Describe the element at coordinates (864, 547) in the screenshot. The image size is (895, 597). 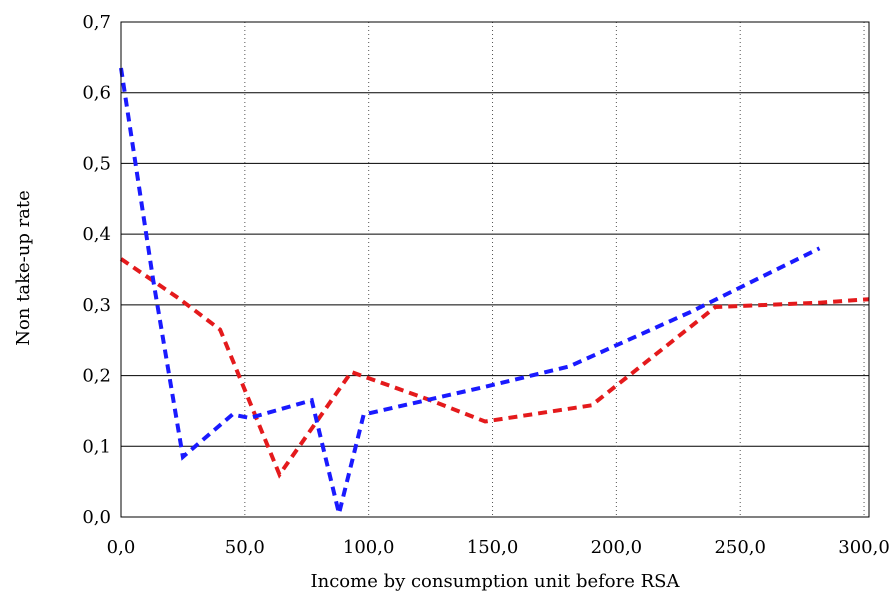
I see `x-tick-label: 300,0` at that location.